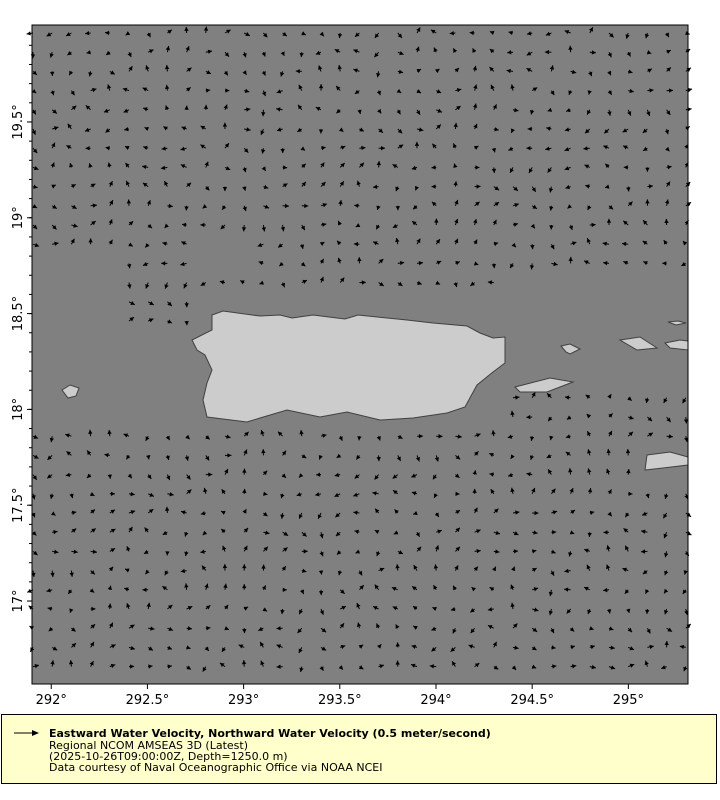 The width and height of the screenshot is (720, 800). What do you see at coordinates (340, 700) in the screenshot?
I see `x-tick-label: 293.5°` at bounding box center [340, 700].